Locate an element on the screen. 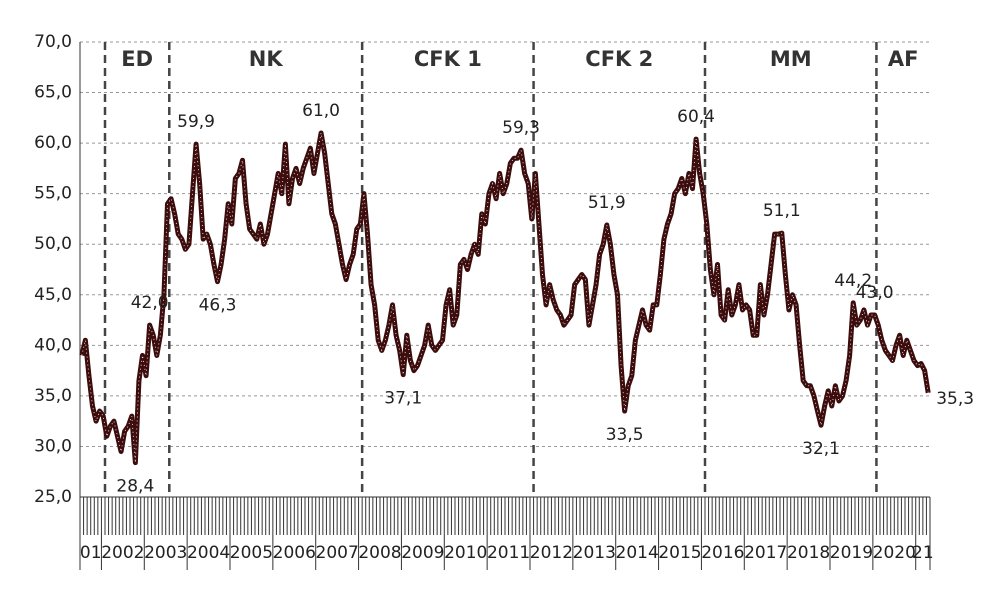 The height and width of the screenshot is (605, 1000). y-tick-label: 40,0 is located at coordinates (53, 345).